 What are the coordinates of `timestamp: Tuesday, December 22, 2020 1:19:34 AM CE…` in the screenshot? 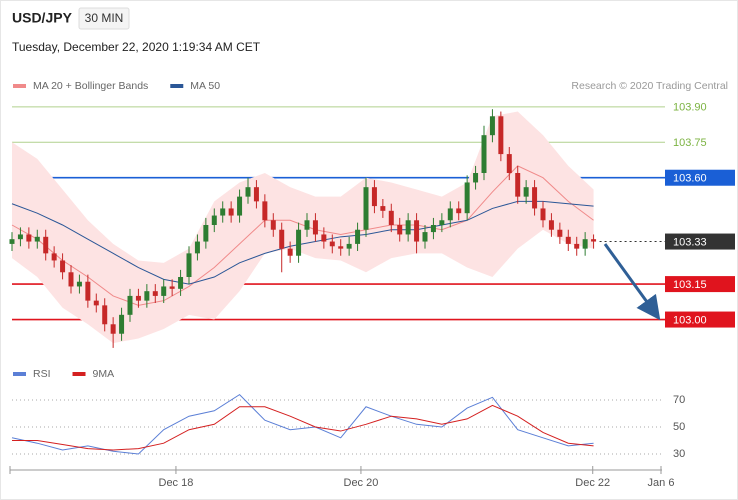 It's located at (136, 47).